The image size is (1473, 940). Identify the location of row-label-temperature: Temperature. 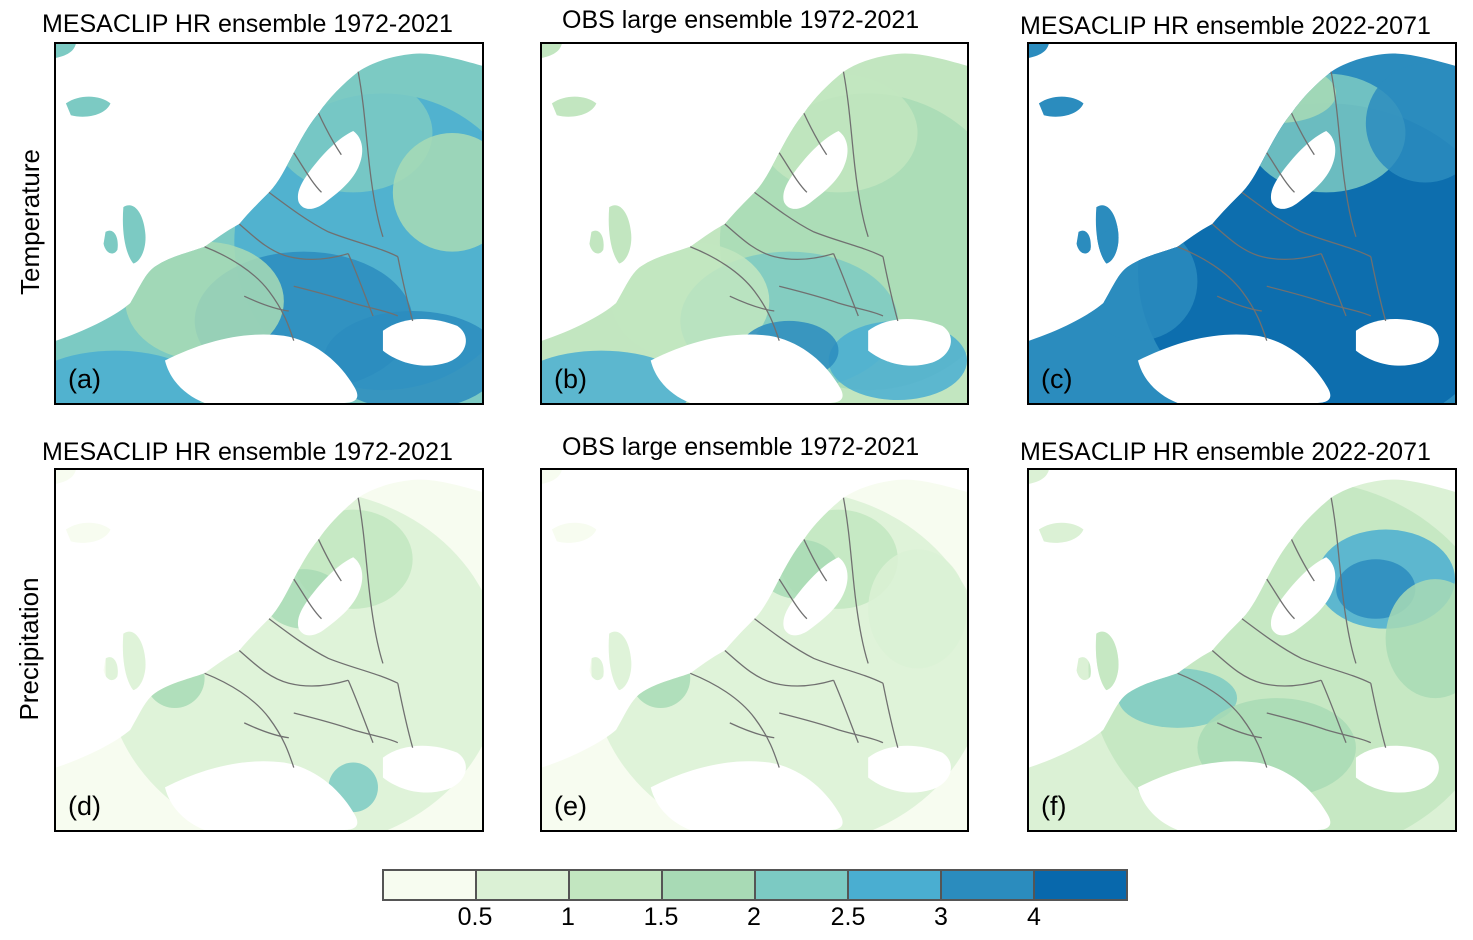
(30, 222).